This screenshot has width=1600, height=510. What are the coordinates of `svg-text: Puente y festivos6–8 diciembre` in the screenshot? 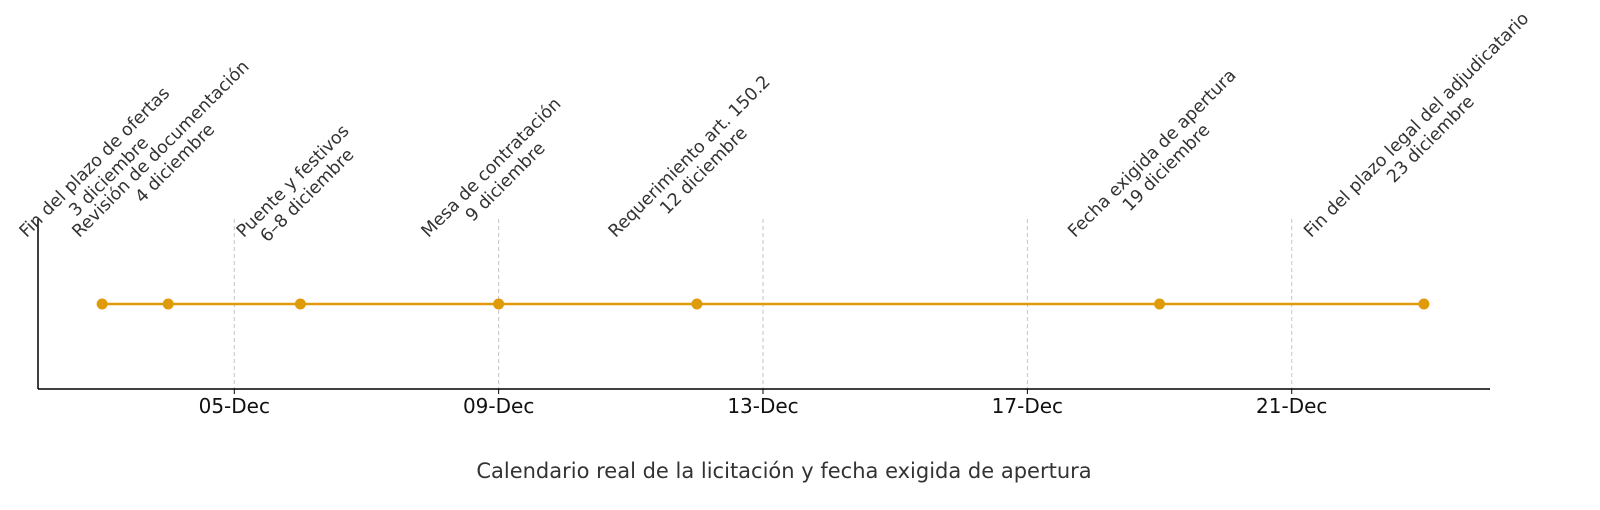 It's located at (300, 188).